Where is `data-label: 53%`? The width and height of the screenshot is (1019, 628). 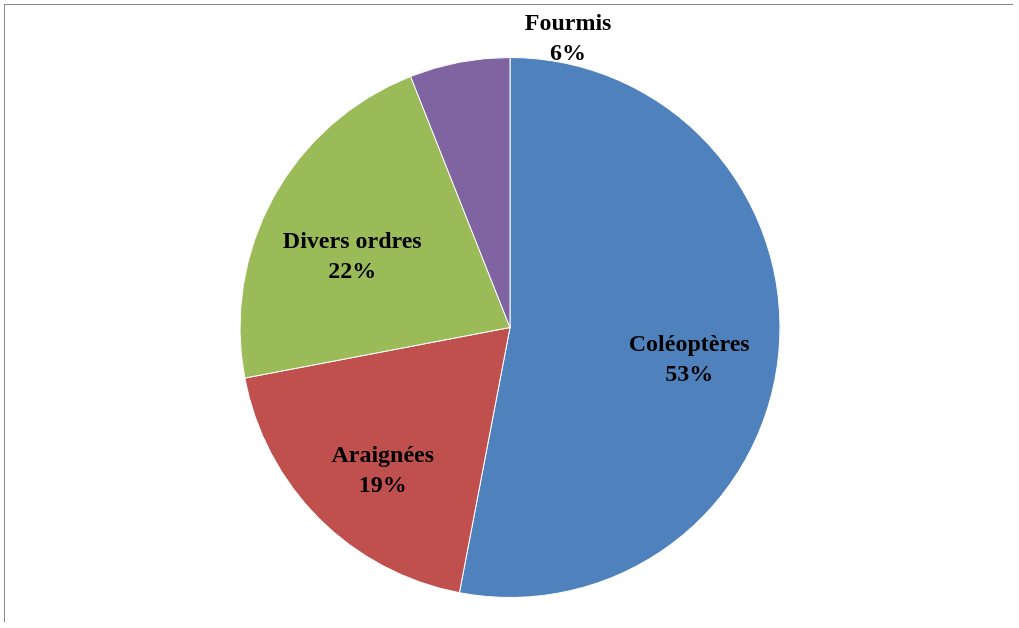 data-label: 53% is located at coordinates (689, 373).